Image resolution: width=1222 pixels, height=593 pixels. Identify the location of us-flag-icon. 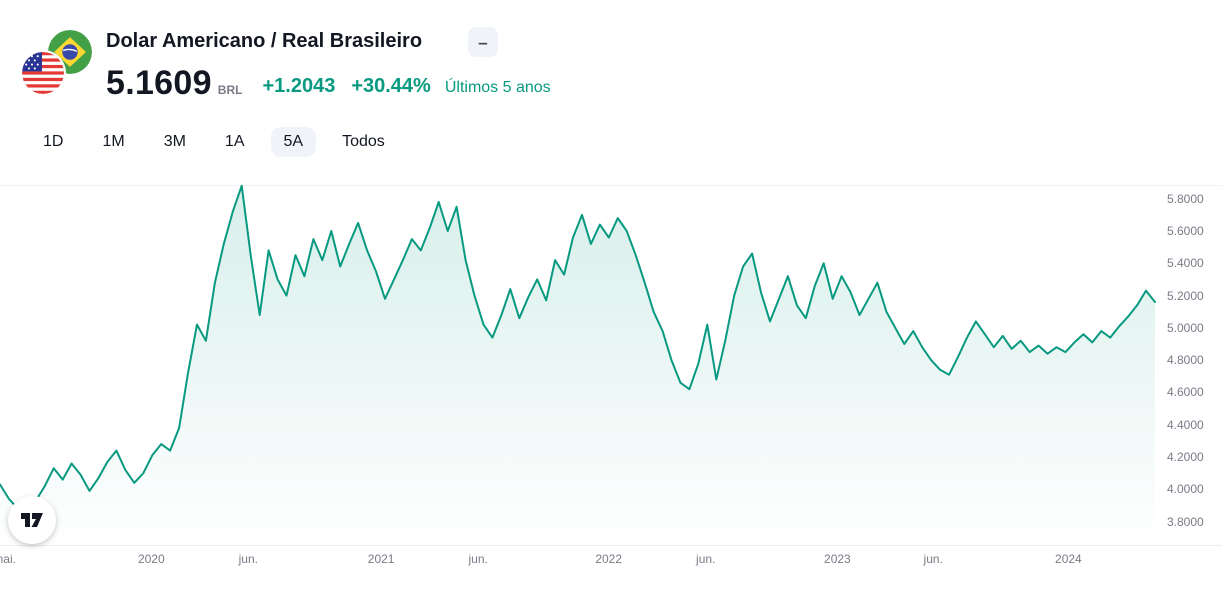
(43, 73).